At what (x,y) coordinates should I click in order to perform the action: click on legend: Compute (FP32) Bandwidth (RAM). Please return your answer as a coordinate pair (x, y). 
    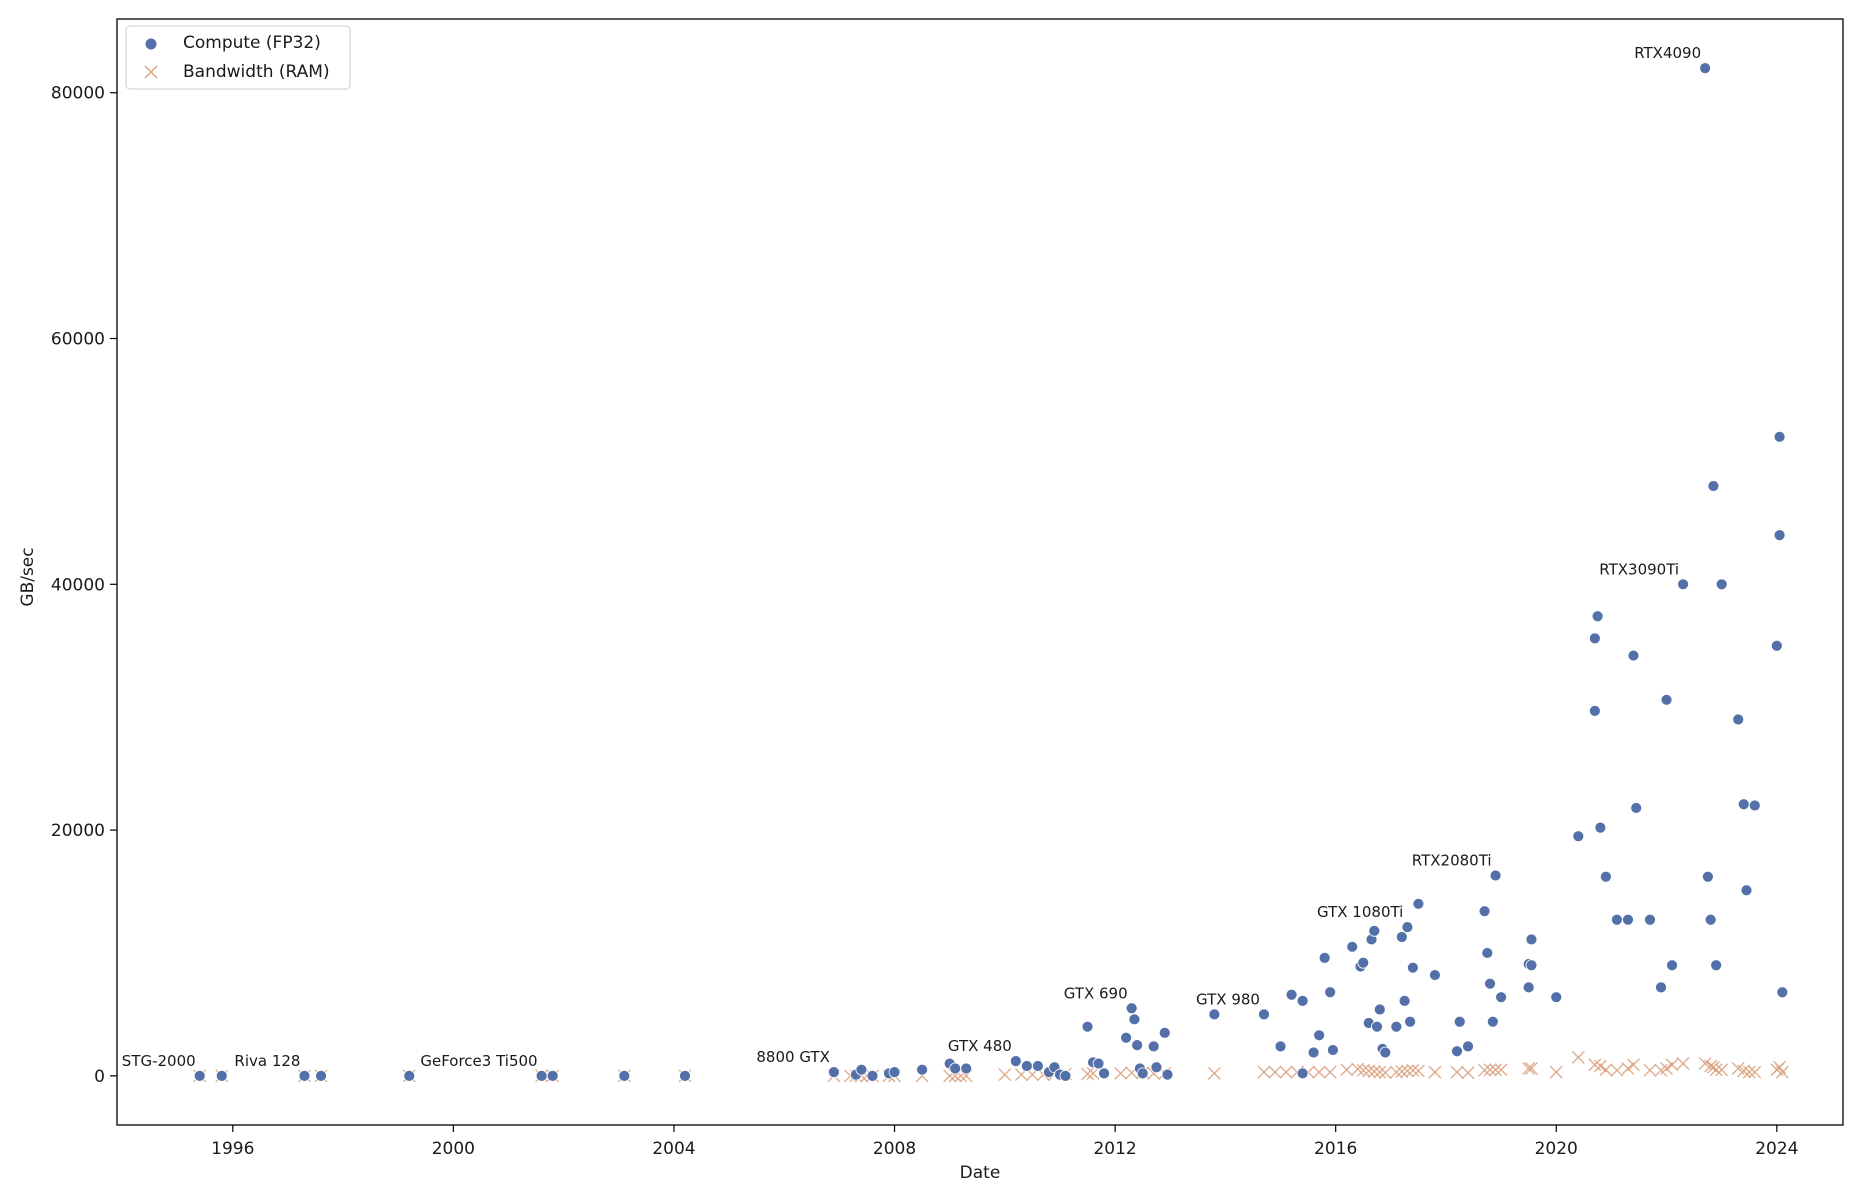
    Looking at the image, I should click on (238, 57).